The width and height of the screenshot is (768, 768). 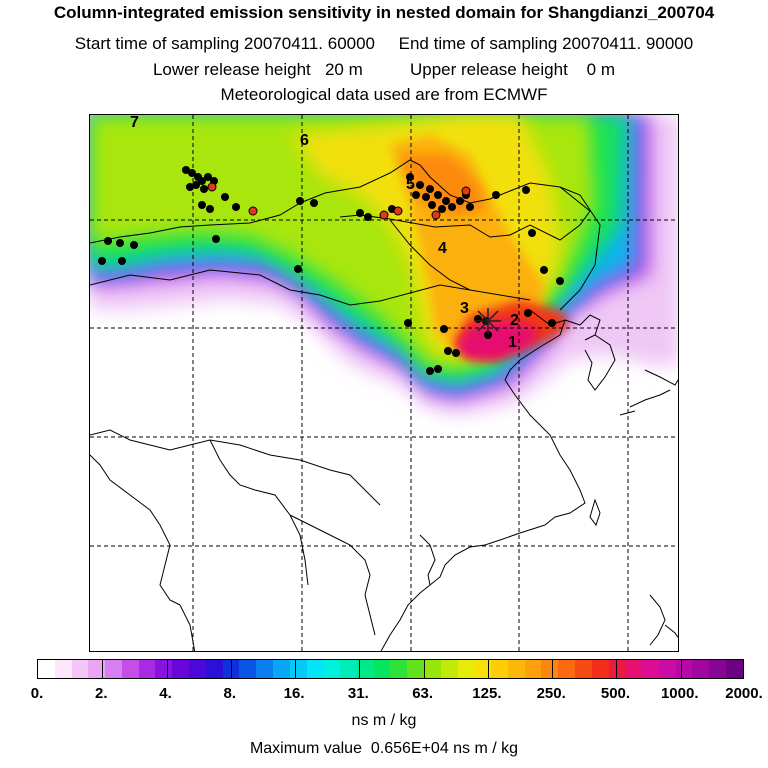 I want to click on colorbar-tick-label: 4., so click(x=165, y=693).